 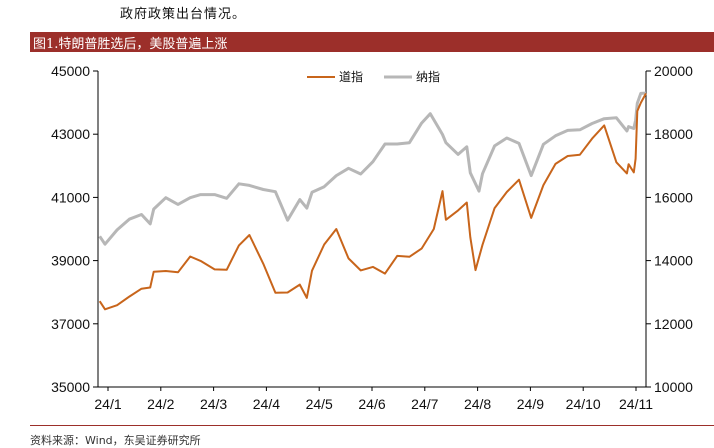 What do you see at coordinates (107, 404) in the screenshot?
I see `x-tick-label: 24/1` at bounding box center [107, 404].